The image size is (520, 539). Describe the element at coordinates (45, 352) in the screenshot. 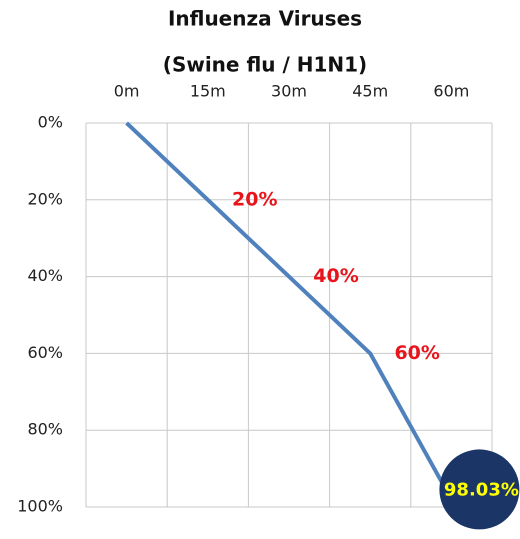

I see `y-tick-label: 60%` at that location.